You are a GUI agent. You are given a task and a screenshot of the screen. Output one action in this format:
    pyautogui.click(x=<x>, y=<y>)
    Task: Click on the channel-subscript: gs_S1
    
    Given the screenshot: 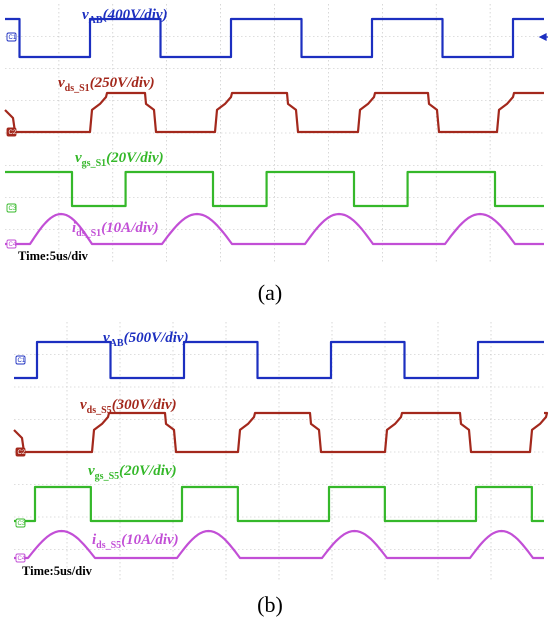 What is the action you would take?
    pyautogui.click(x=94, y=163)
    